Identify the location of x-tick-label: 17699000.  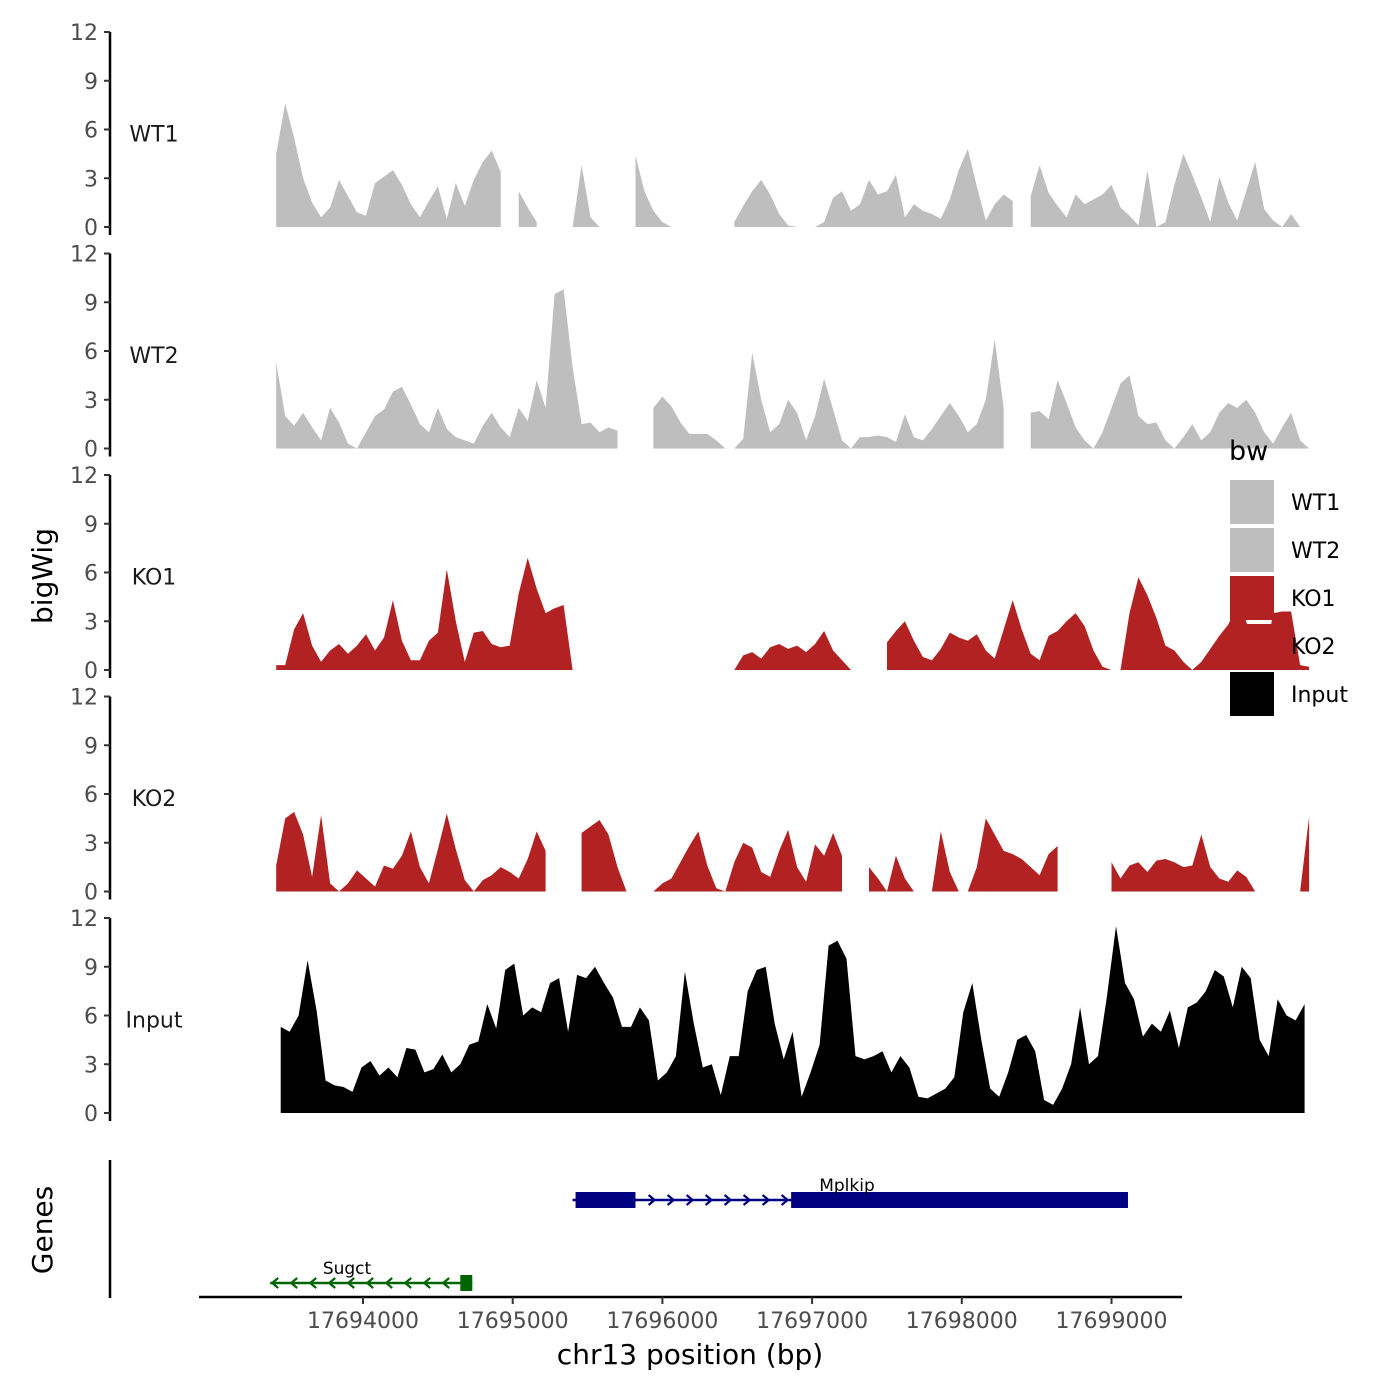
(1112, 1321).